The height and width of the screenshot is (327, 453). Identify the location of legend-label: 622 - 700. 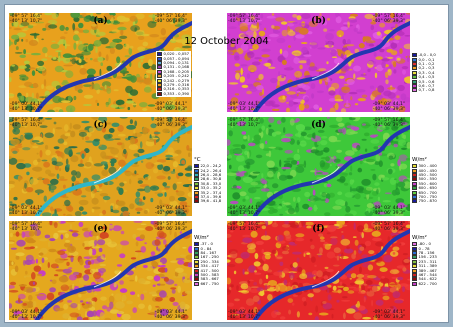
(427, 283).